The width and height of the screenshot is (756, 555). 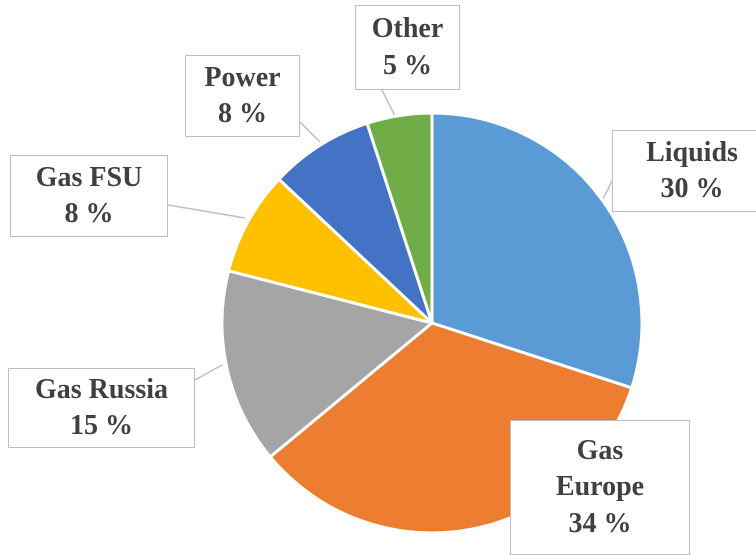 I want to click on data-label: Liquids 30 %, so click(x=684, y=171).